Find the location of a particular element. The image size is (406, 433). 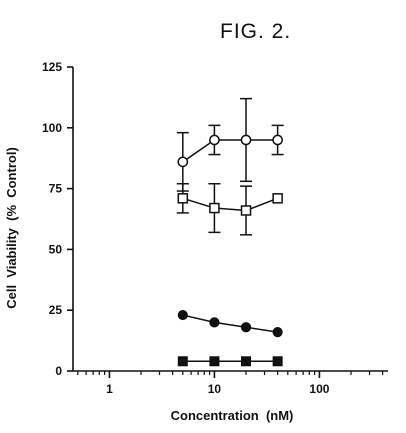

y-tick-label: 100 is located at coordinates (52, 128).